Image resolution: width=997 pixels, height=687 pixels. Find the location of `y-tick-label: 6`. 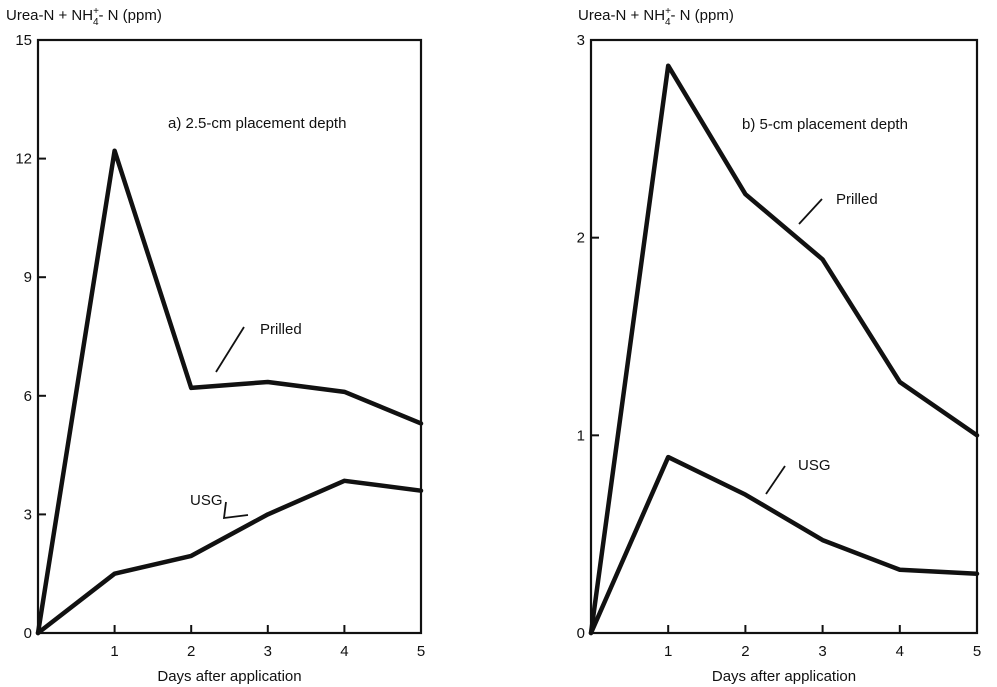

y-tick-label: 6 is located at coordinates (28, 396).